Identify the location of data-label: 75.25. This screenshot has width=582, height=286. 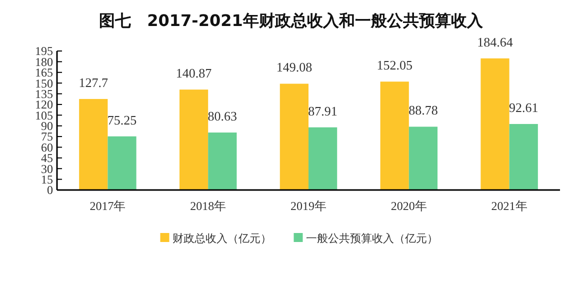
(122, 120).